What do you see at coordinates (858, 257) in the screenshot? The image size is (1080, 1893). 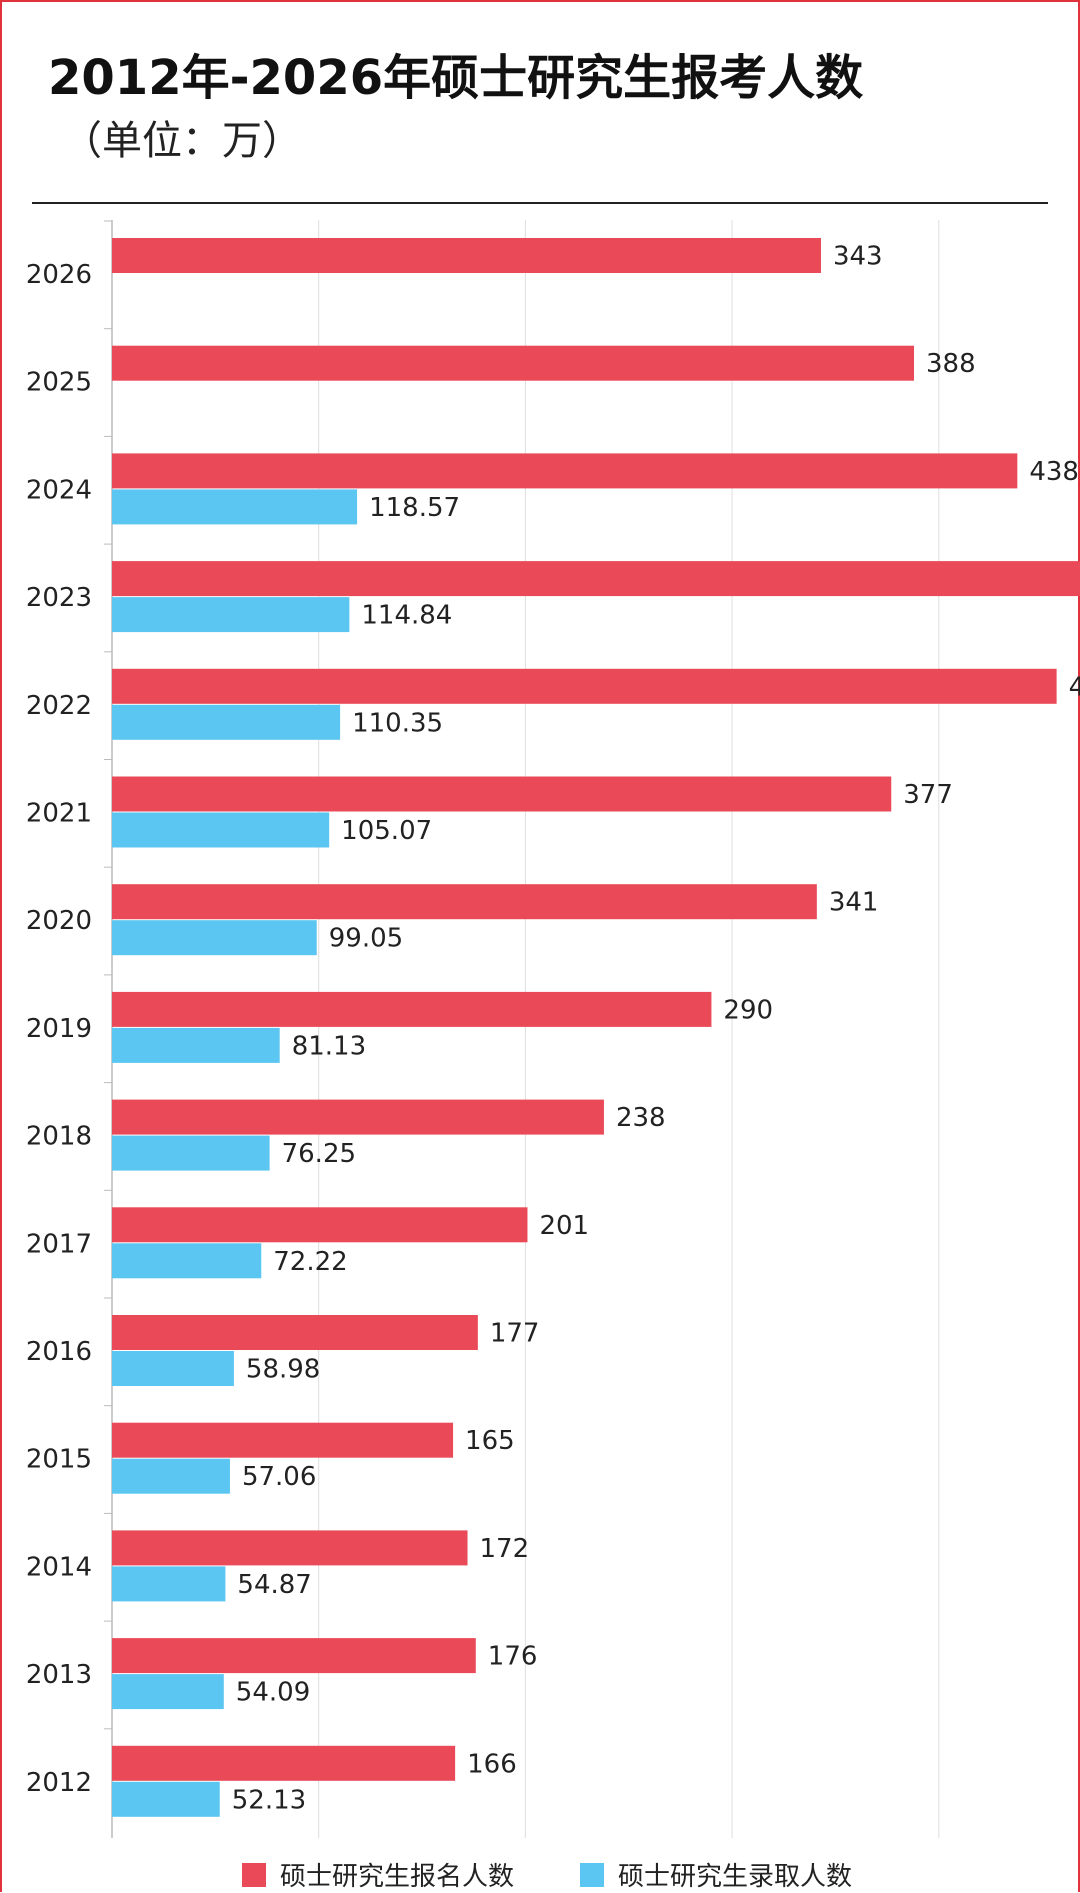 I see `data-label-applicants: 343` at bounding box center [858, 257].